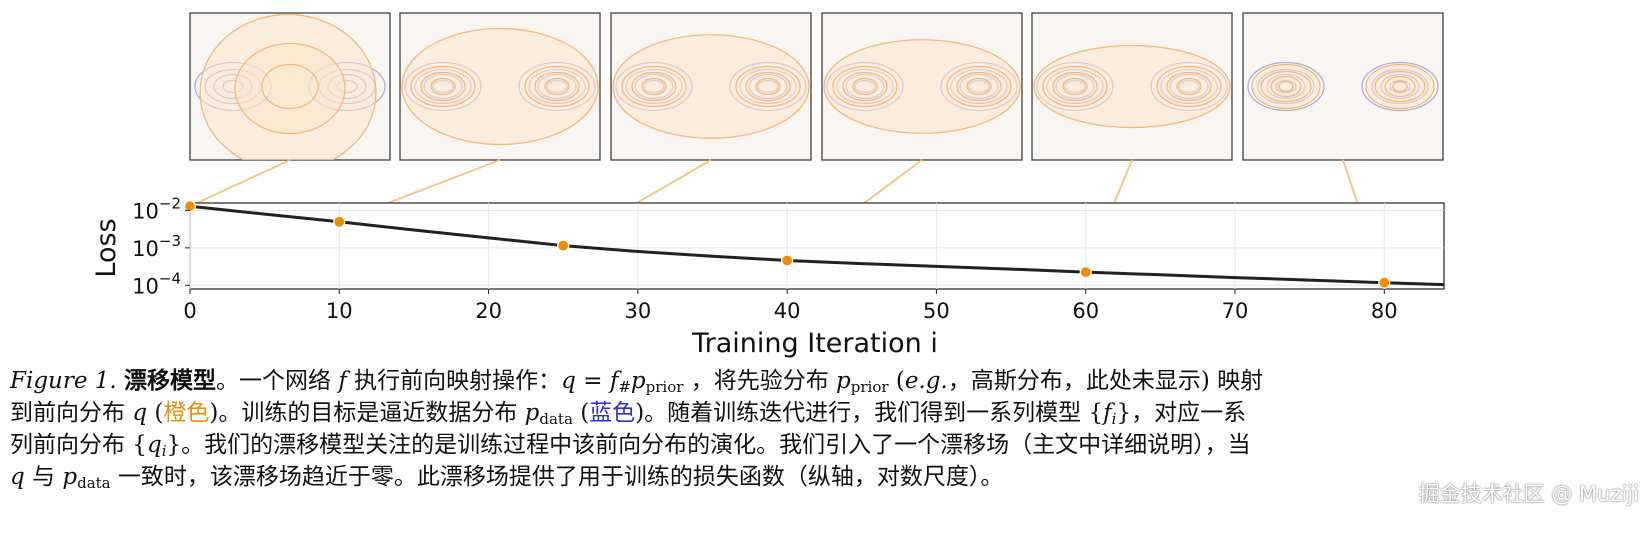  Describe the element at coordinates (557, 477) in the screenshot. I see `caption-text: 一致时，该漂移场趋近于零。此漂移场提供了用于训练的损失函数（纵轴，对数尺度）。` at that location.